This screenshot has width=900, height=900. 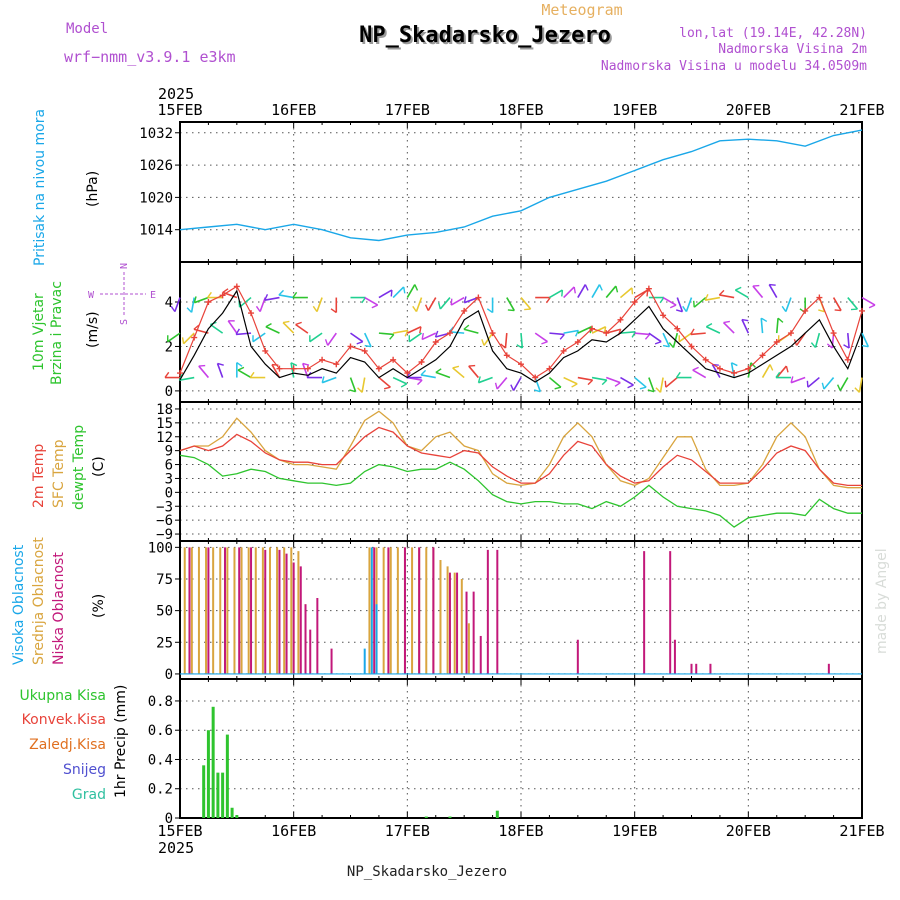 What do you see at coordinates (520, 491) in the screenshot?
I see `dewpoint-line` at bounding box center [520, 491].